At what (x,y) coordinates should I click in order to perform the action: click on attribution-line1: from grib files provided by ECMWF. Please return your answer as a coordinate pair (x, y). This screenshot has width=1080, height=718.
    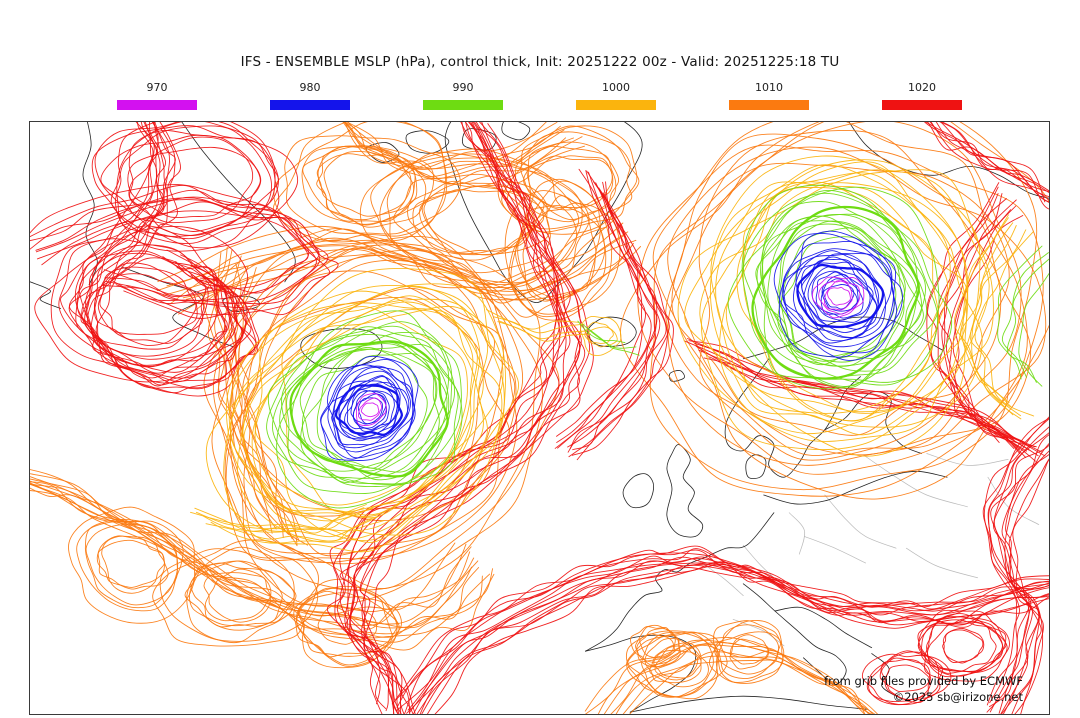
    Looking at the image, I should click on (923, 681).